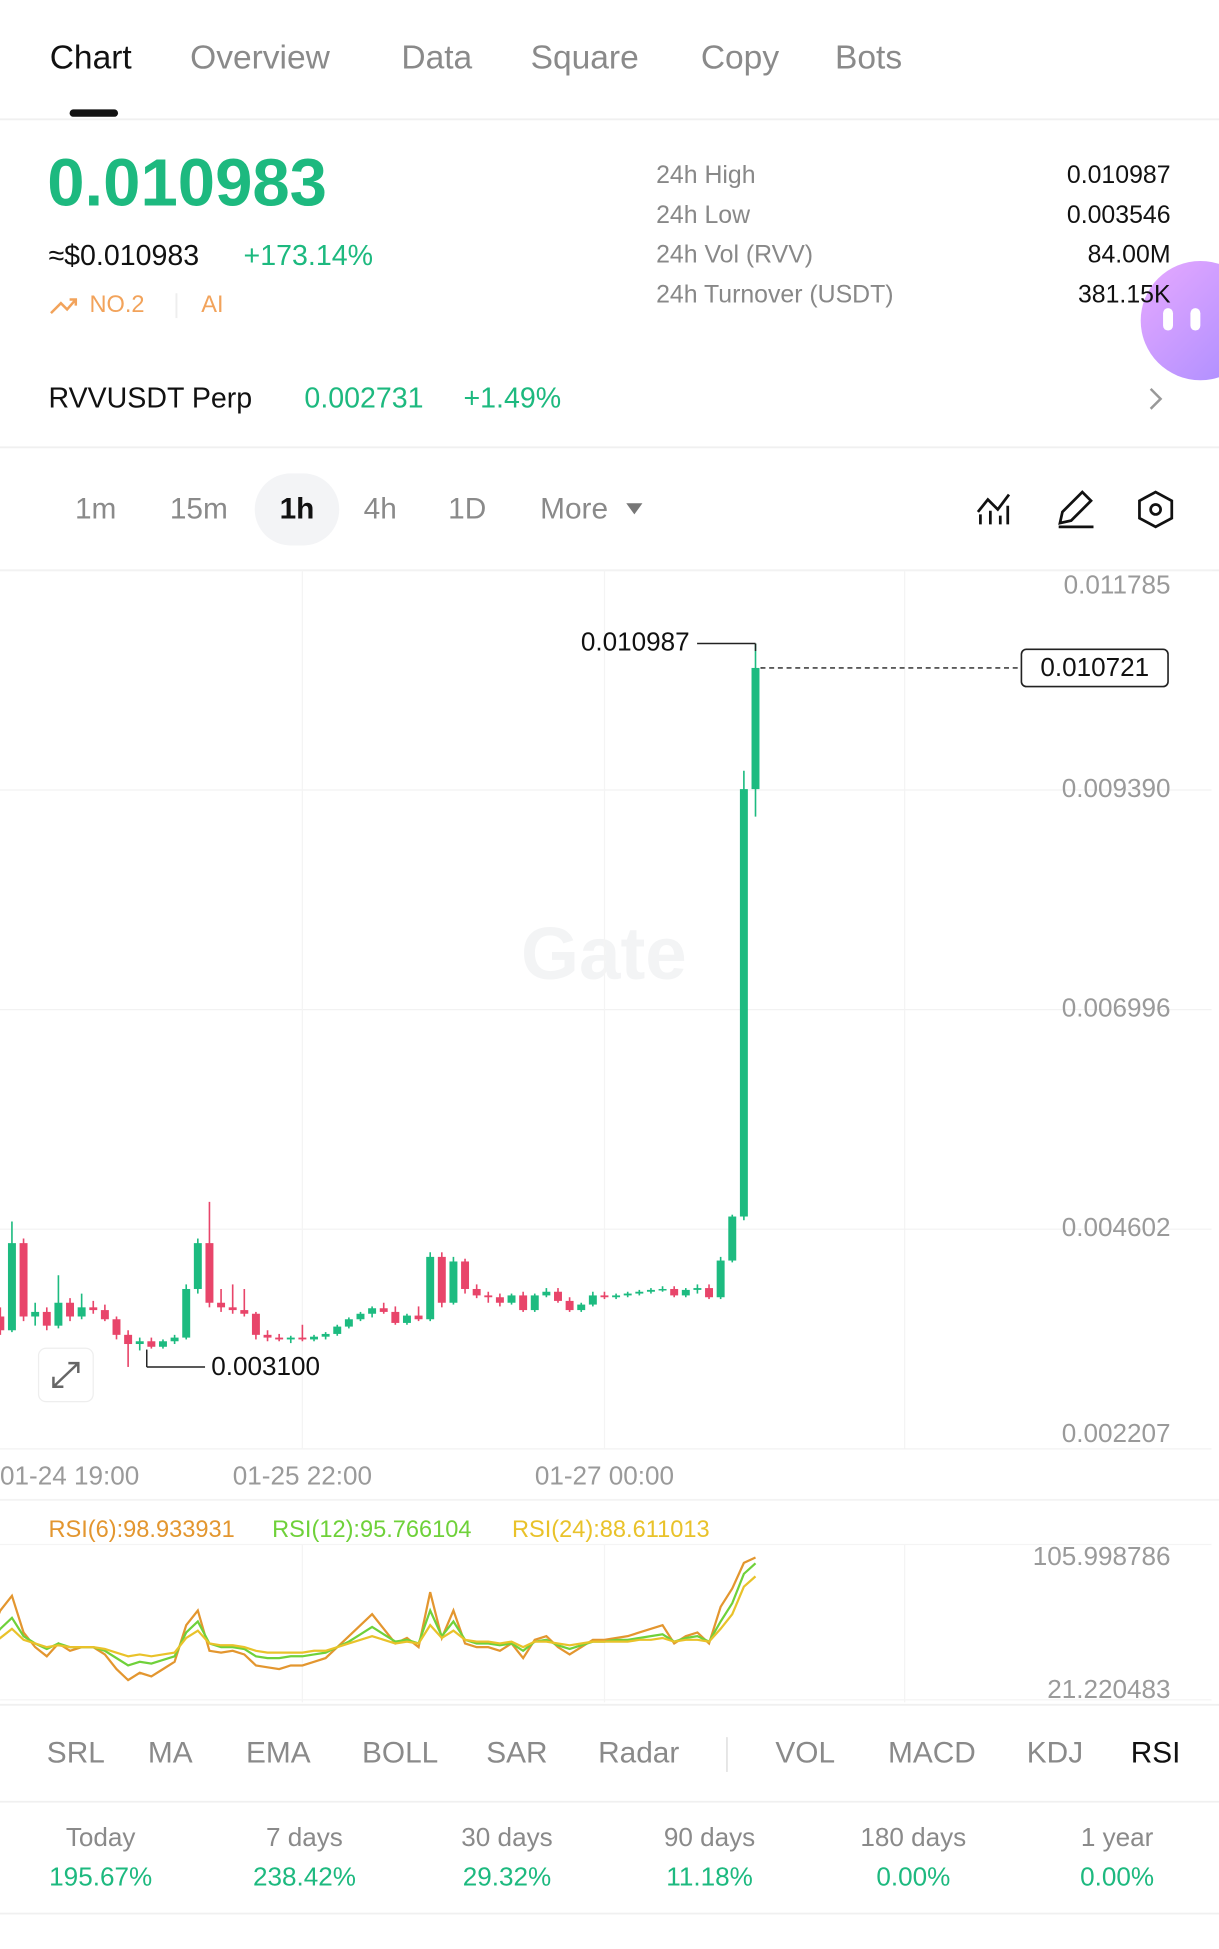  I want to click on current-price-label: 0.010721, so click(1094, 667).